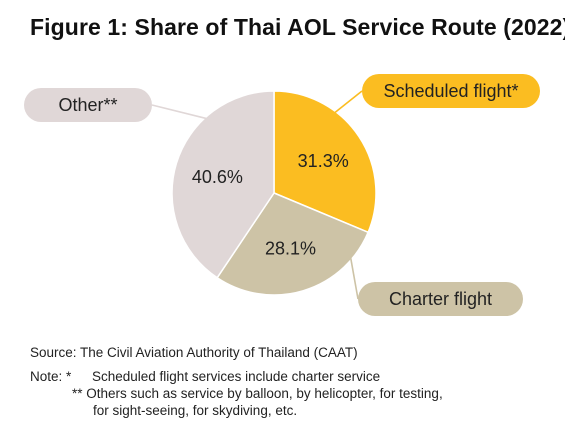 This screenshot has height=430, width=565. I want to click on leader-line-other, so click(179, 112).